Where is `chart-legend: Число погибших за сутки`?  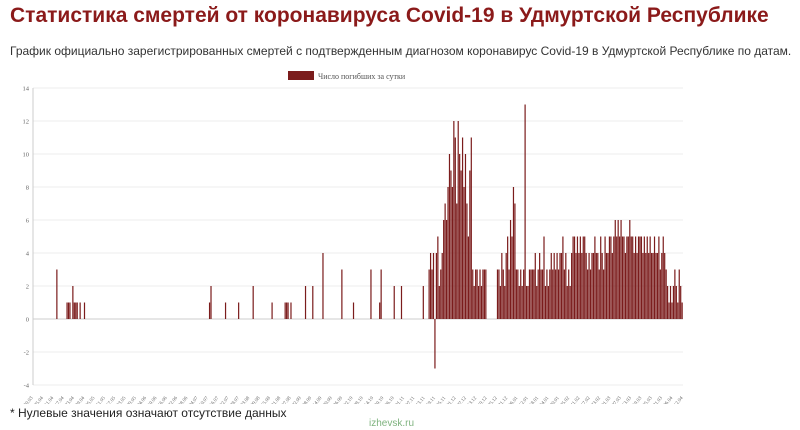
chart-legend: Число погибших за сутки is located at coordinates (347, 76).